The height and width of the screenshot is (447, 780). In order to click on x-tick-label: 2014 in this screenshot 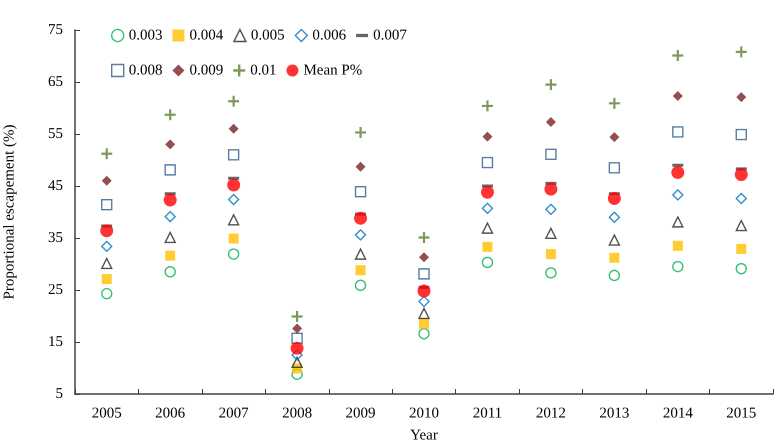, I will do `click(678, 414)`.